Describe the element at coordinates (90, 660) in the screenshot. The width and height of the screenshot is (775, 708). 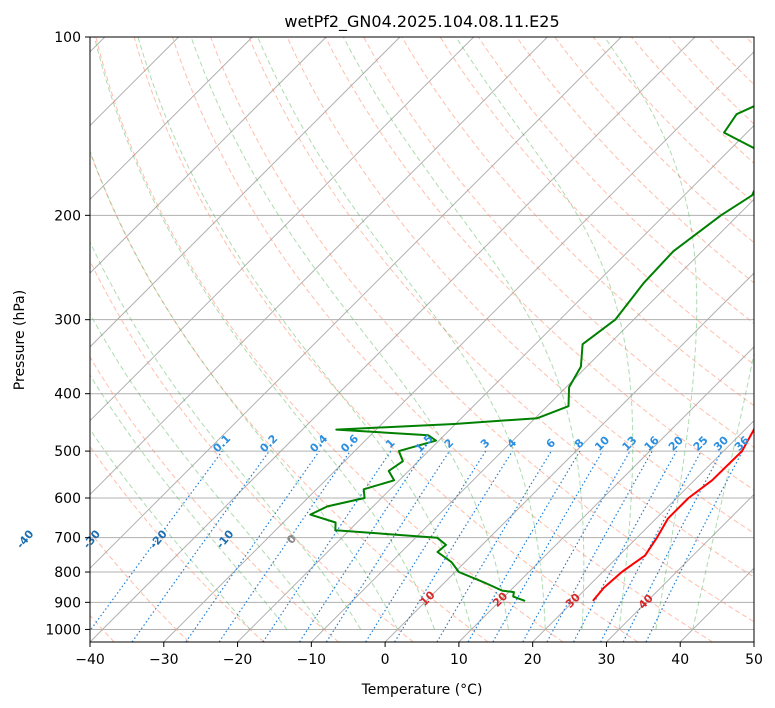
I see `x-tick-label: −40` at that location.